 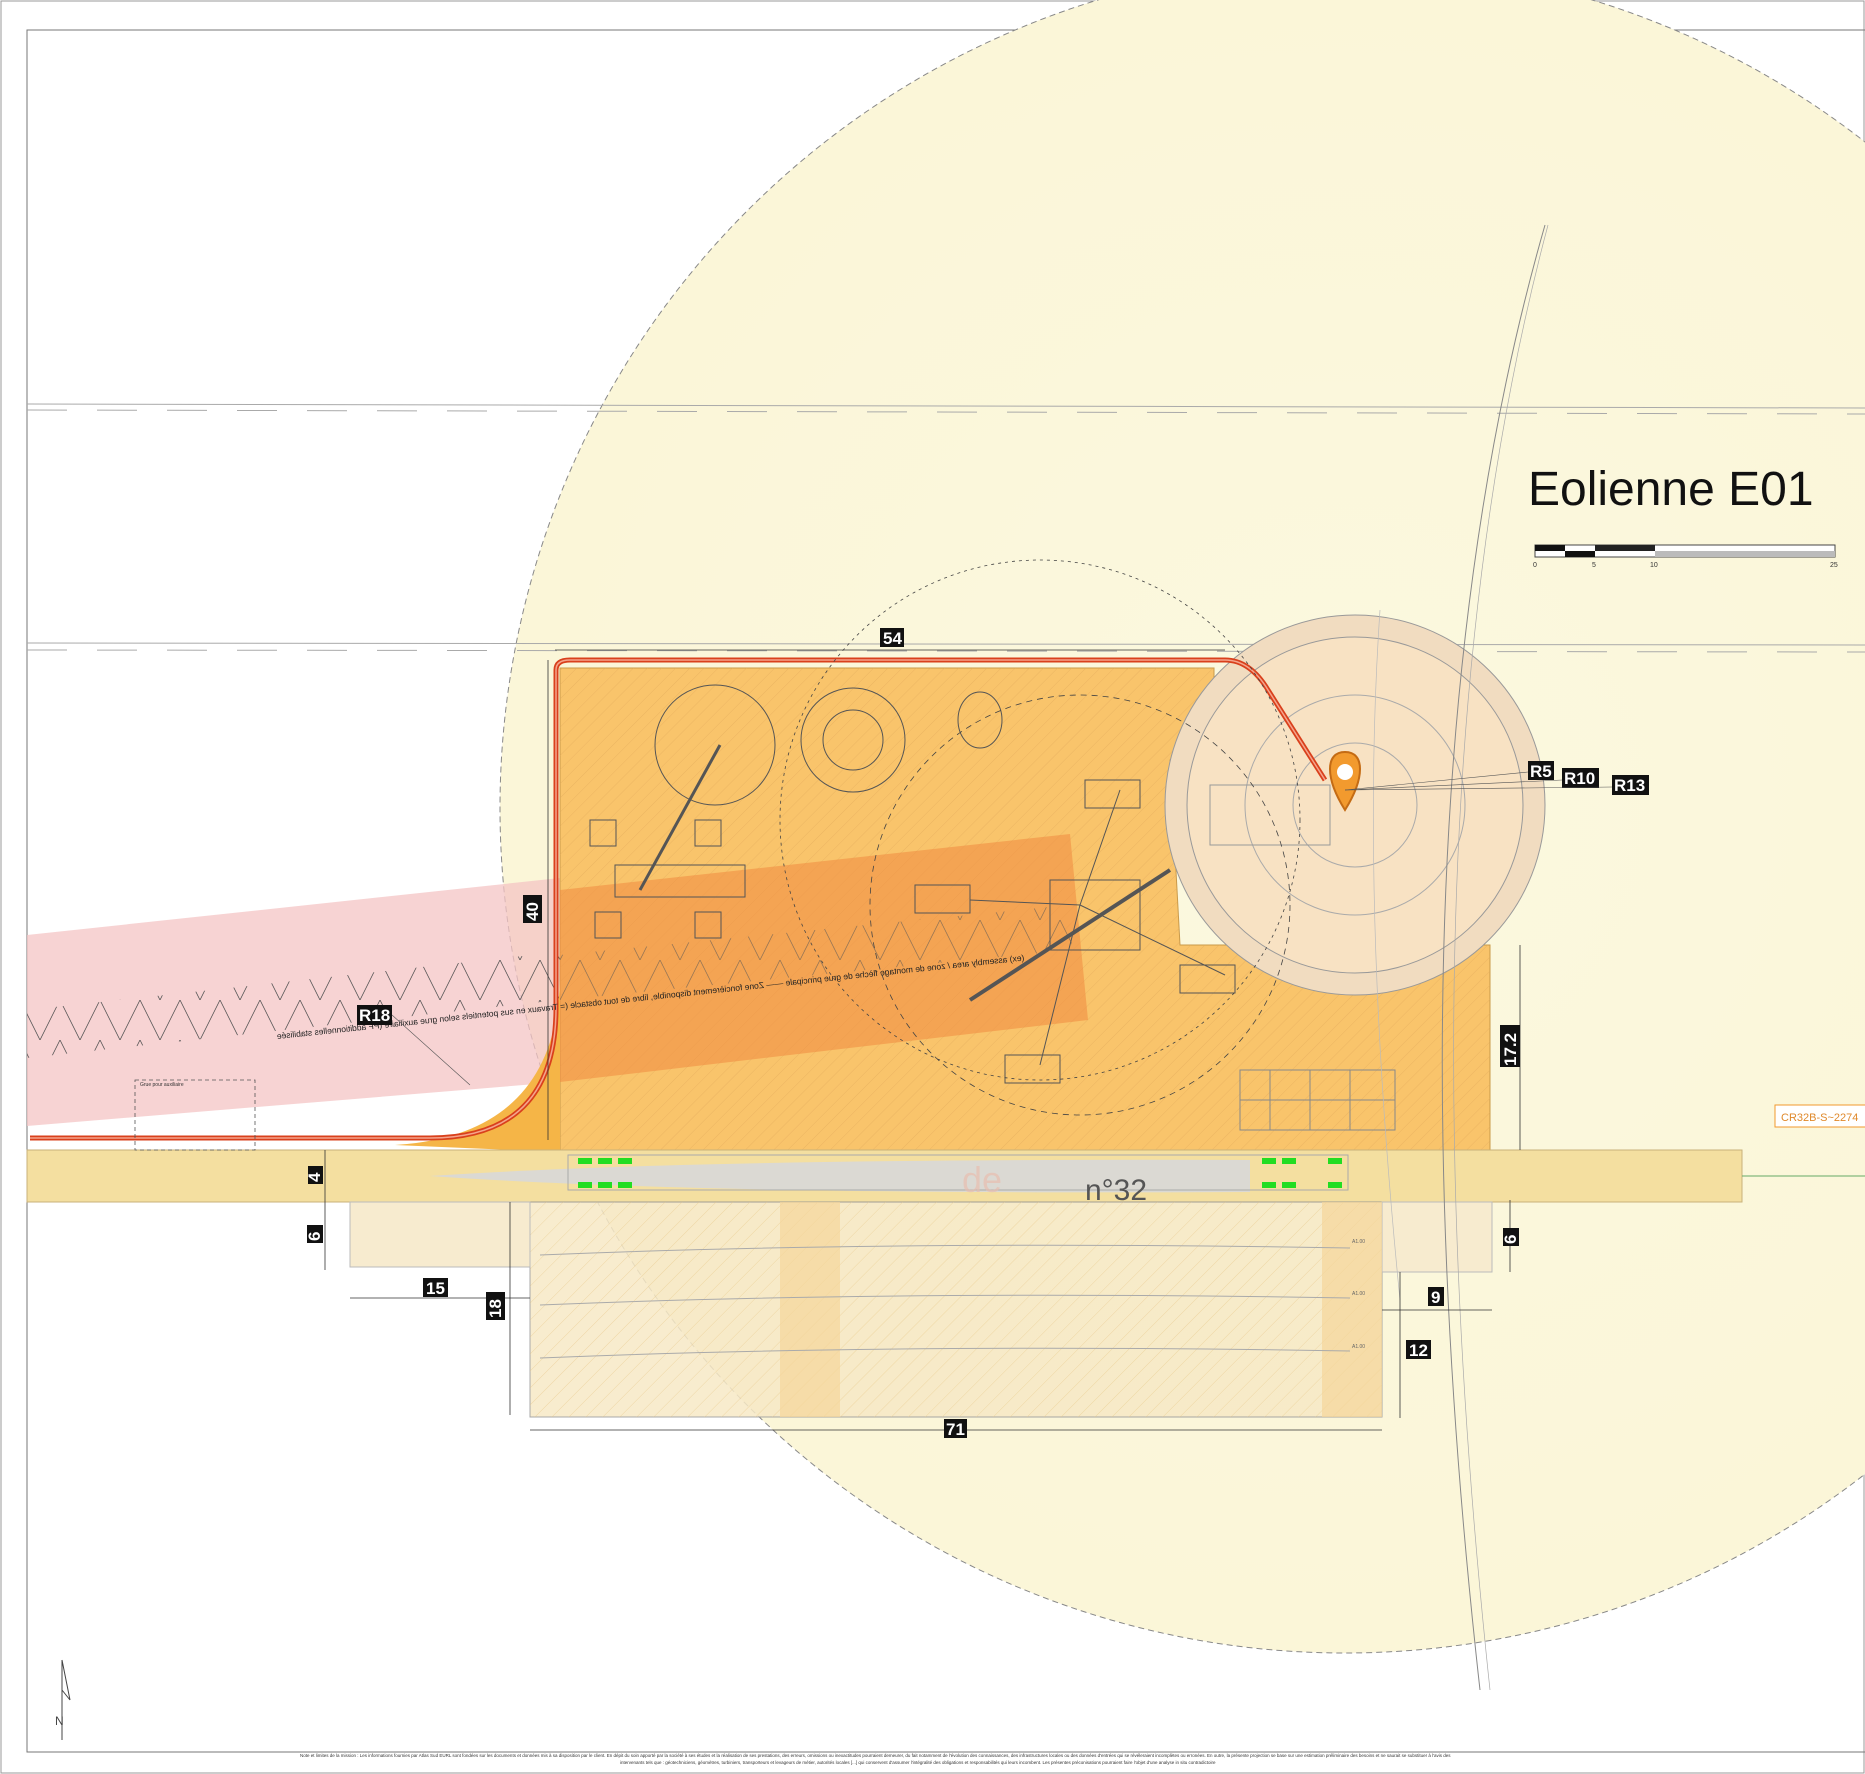 What do you see at coordinates (1345, 781) in the screenshot?
I see `turbine-marker-icon` at bounding box center [1345, 781].